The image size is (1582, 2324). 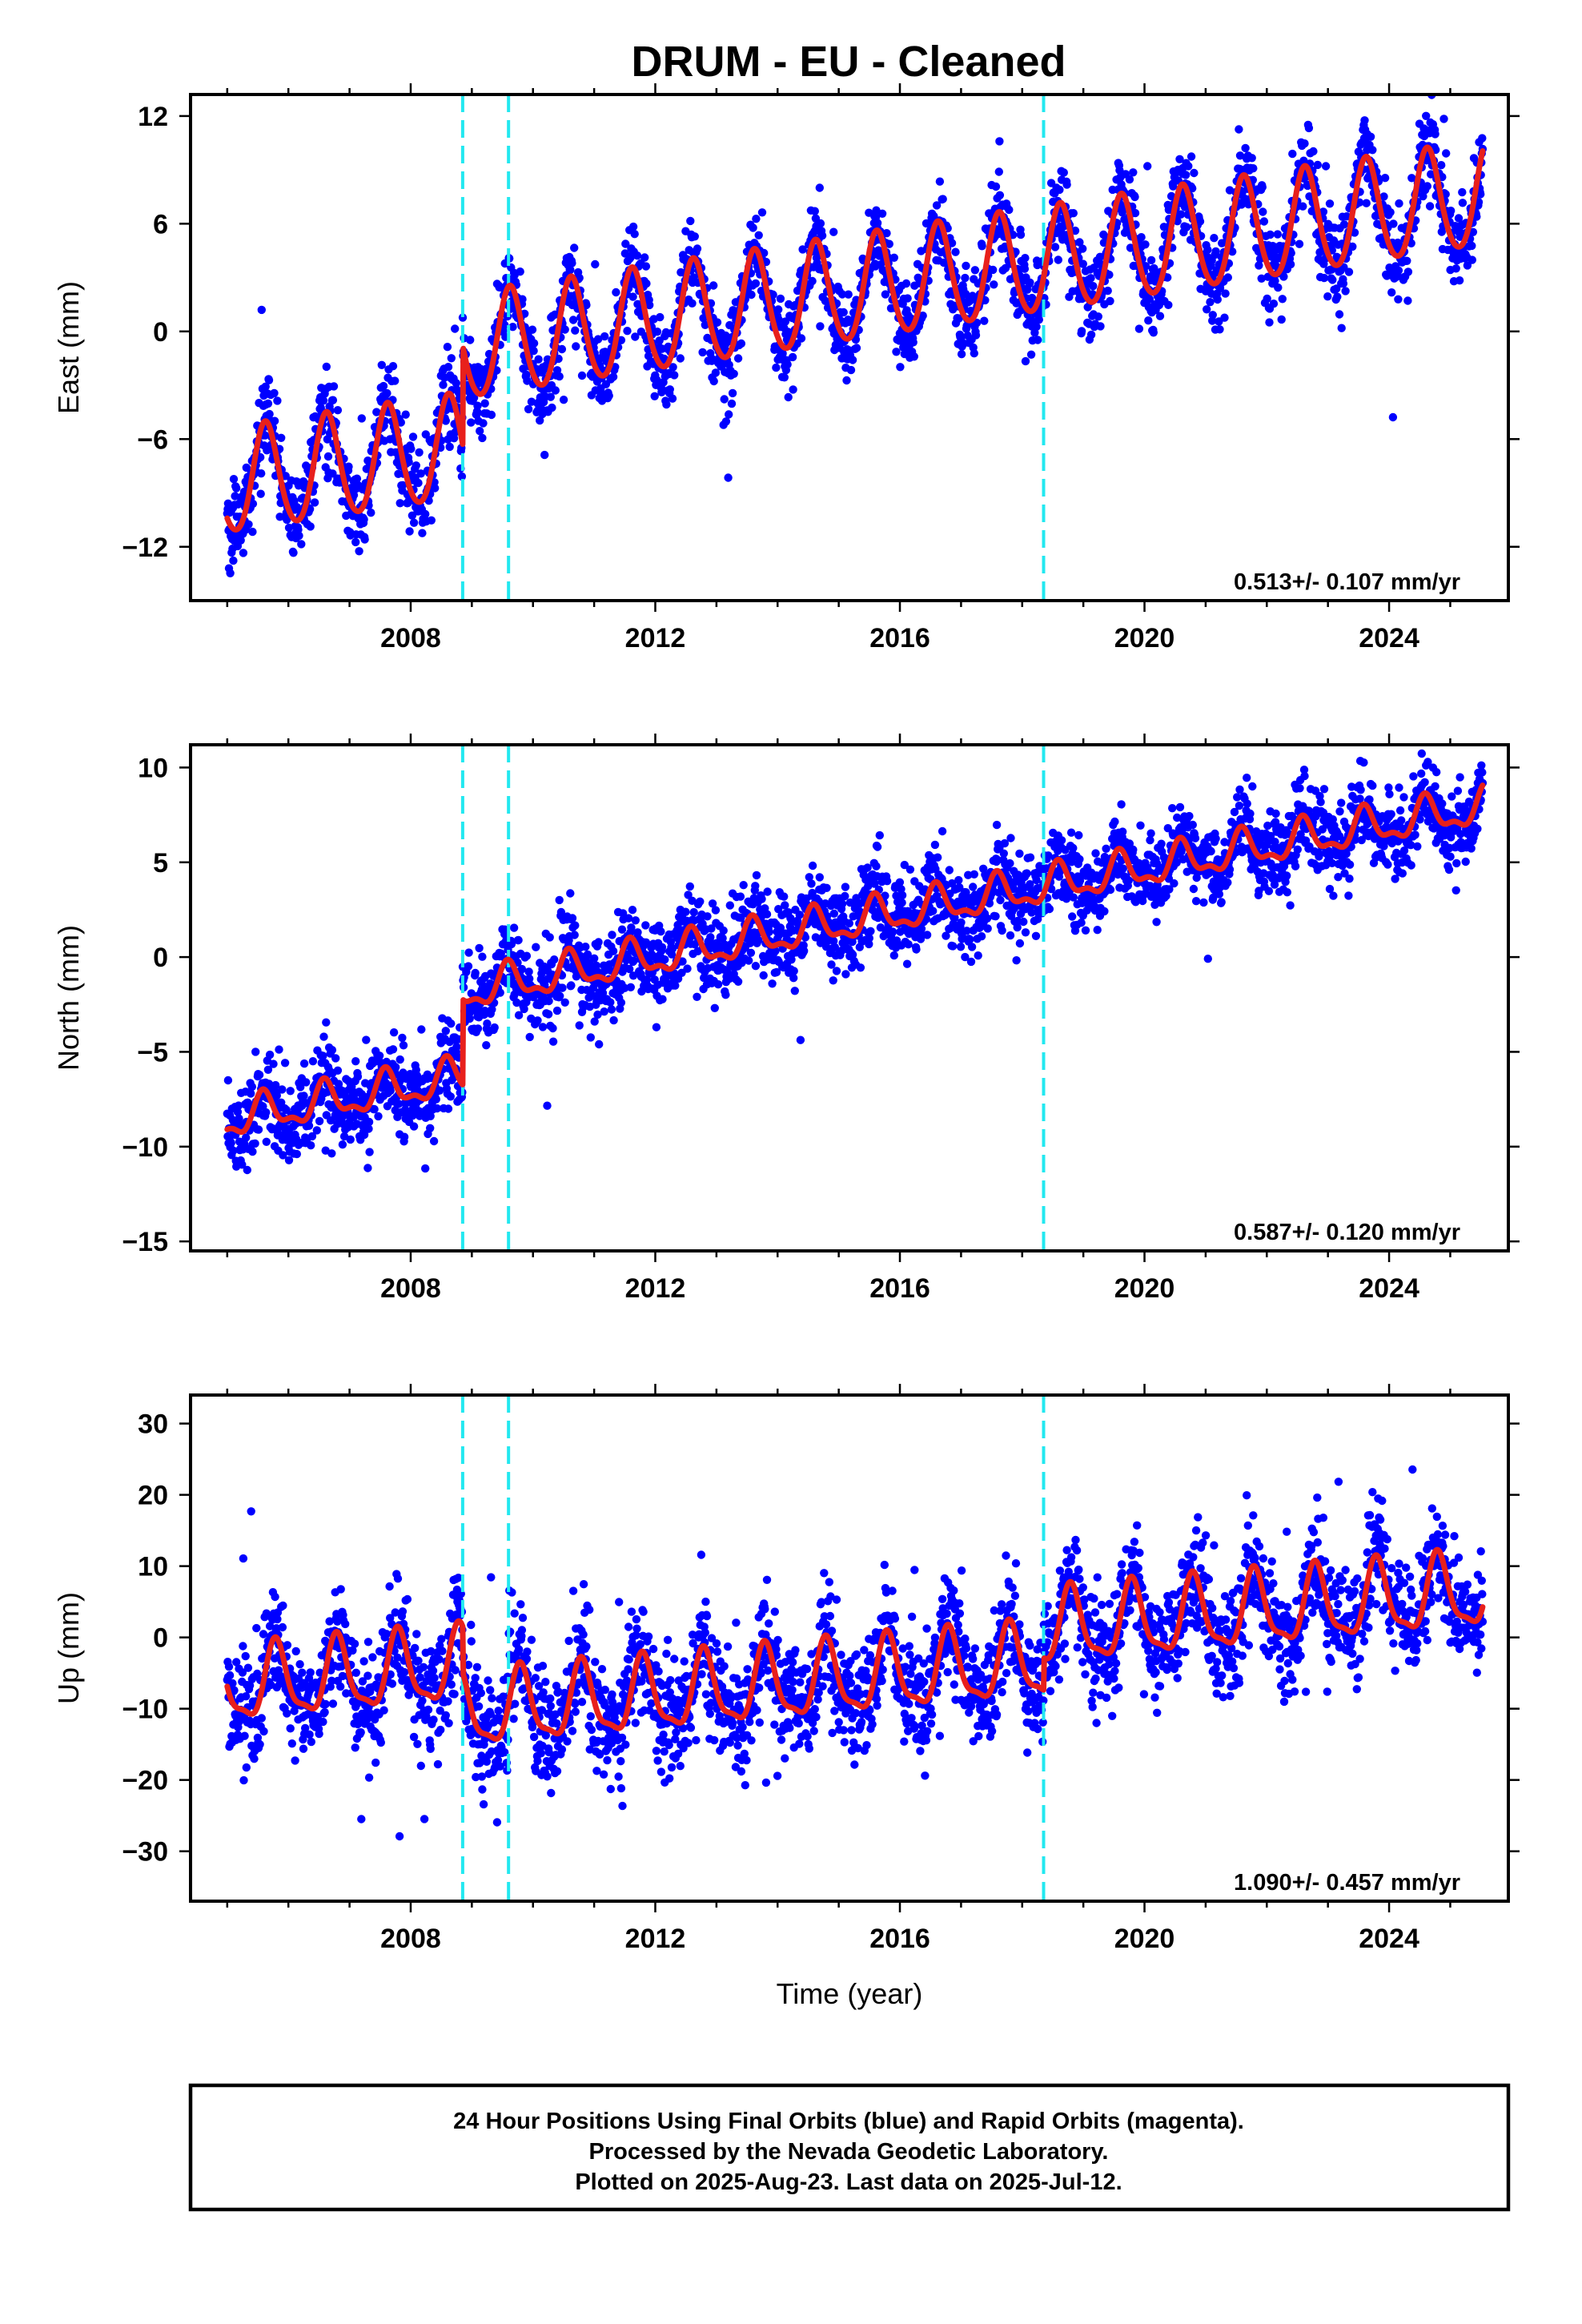 What do you see at coordinates (900, 638) in the screenshot?
I see `x-tick-label: 2016` at bounding box center [900, 638].